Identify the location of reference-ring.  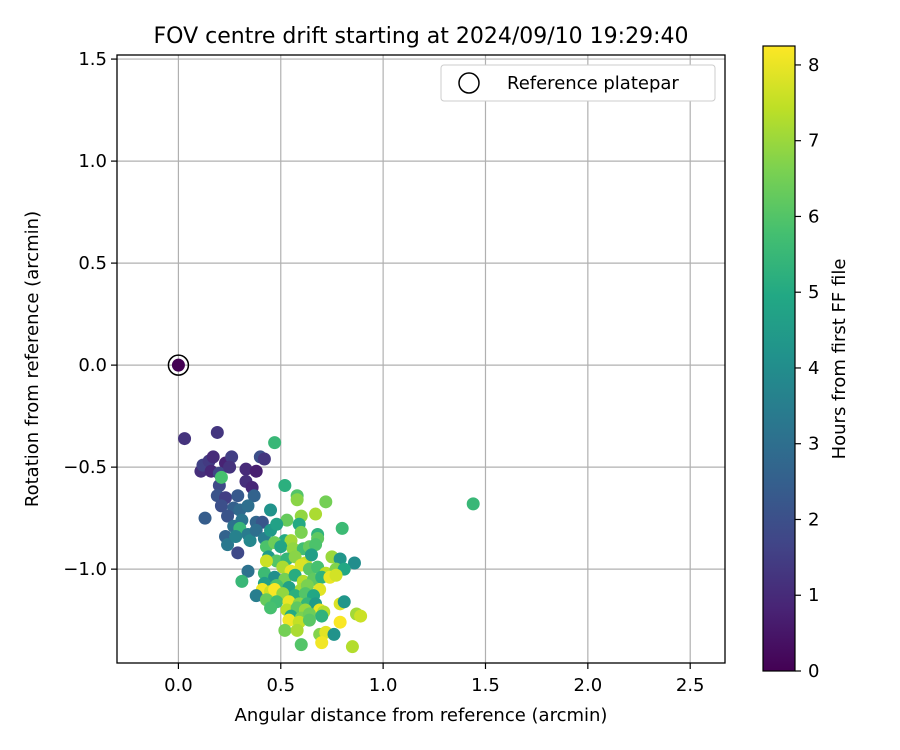
(178, 365).